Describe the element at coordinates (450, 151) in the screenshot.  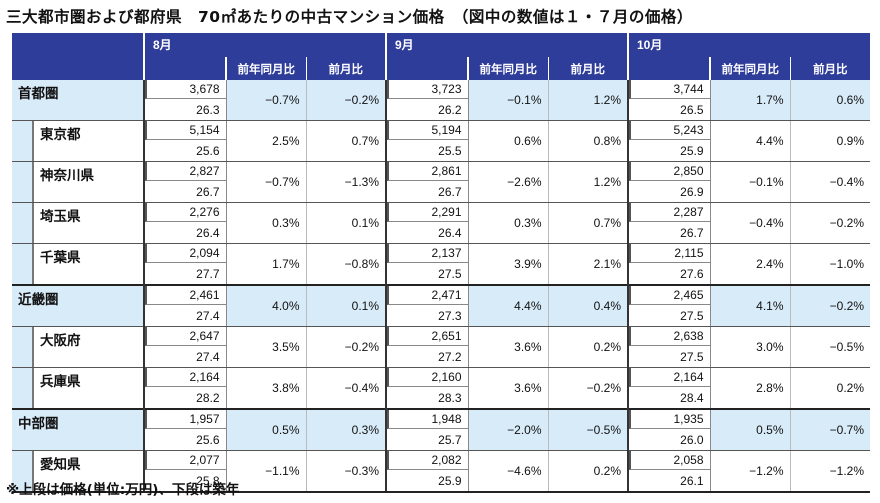
I see `building-age-value: 25.5` at that location.